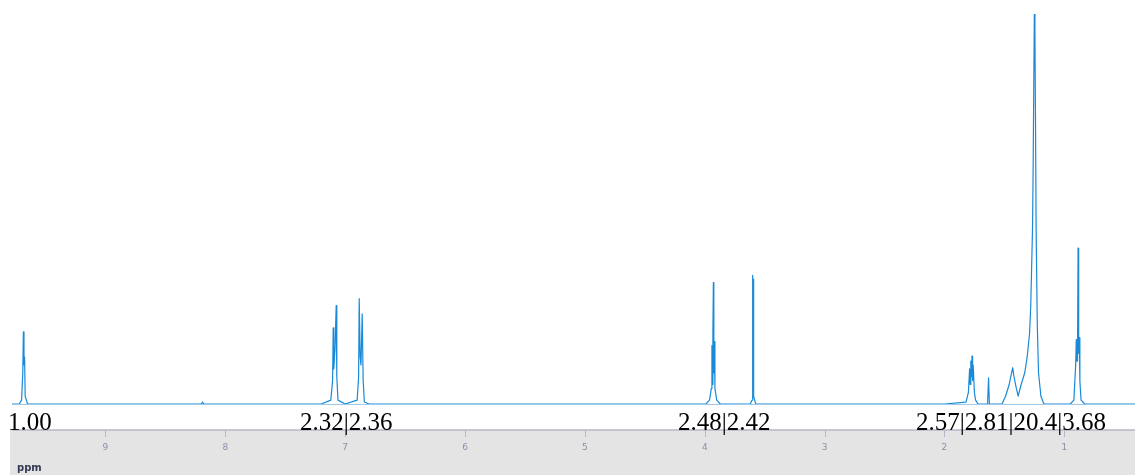 Image resolution: width=1135 pixels, height=475 pixels. I want to click on text: 1.00, so click(30, 422).